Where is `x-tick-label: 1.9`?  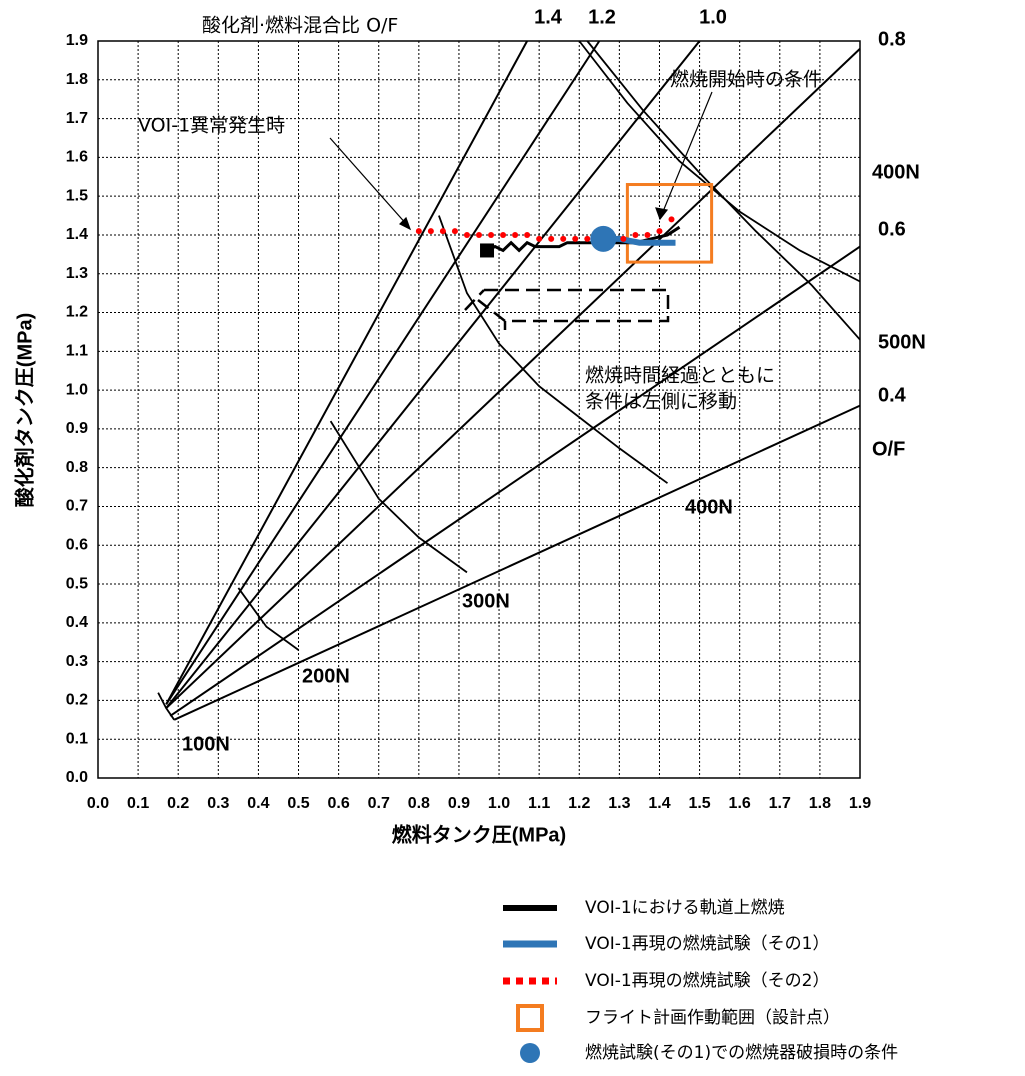 x-tick-label: 1.9 is located at coordinates (860, 803).